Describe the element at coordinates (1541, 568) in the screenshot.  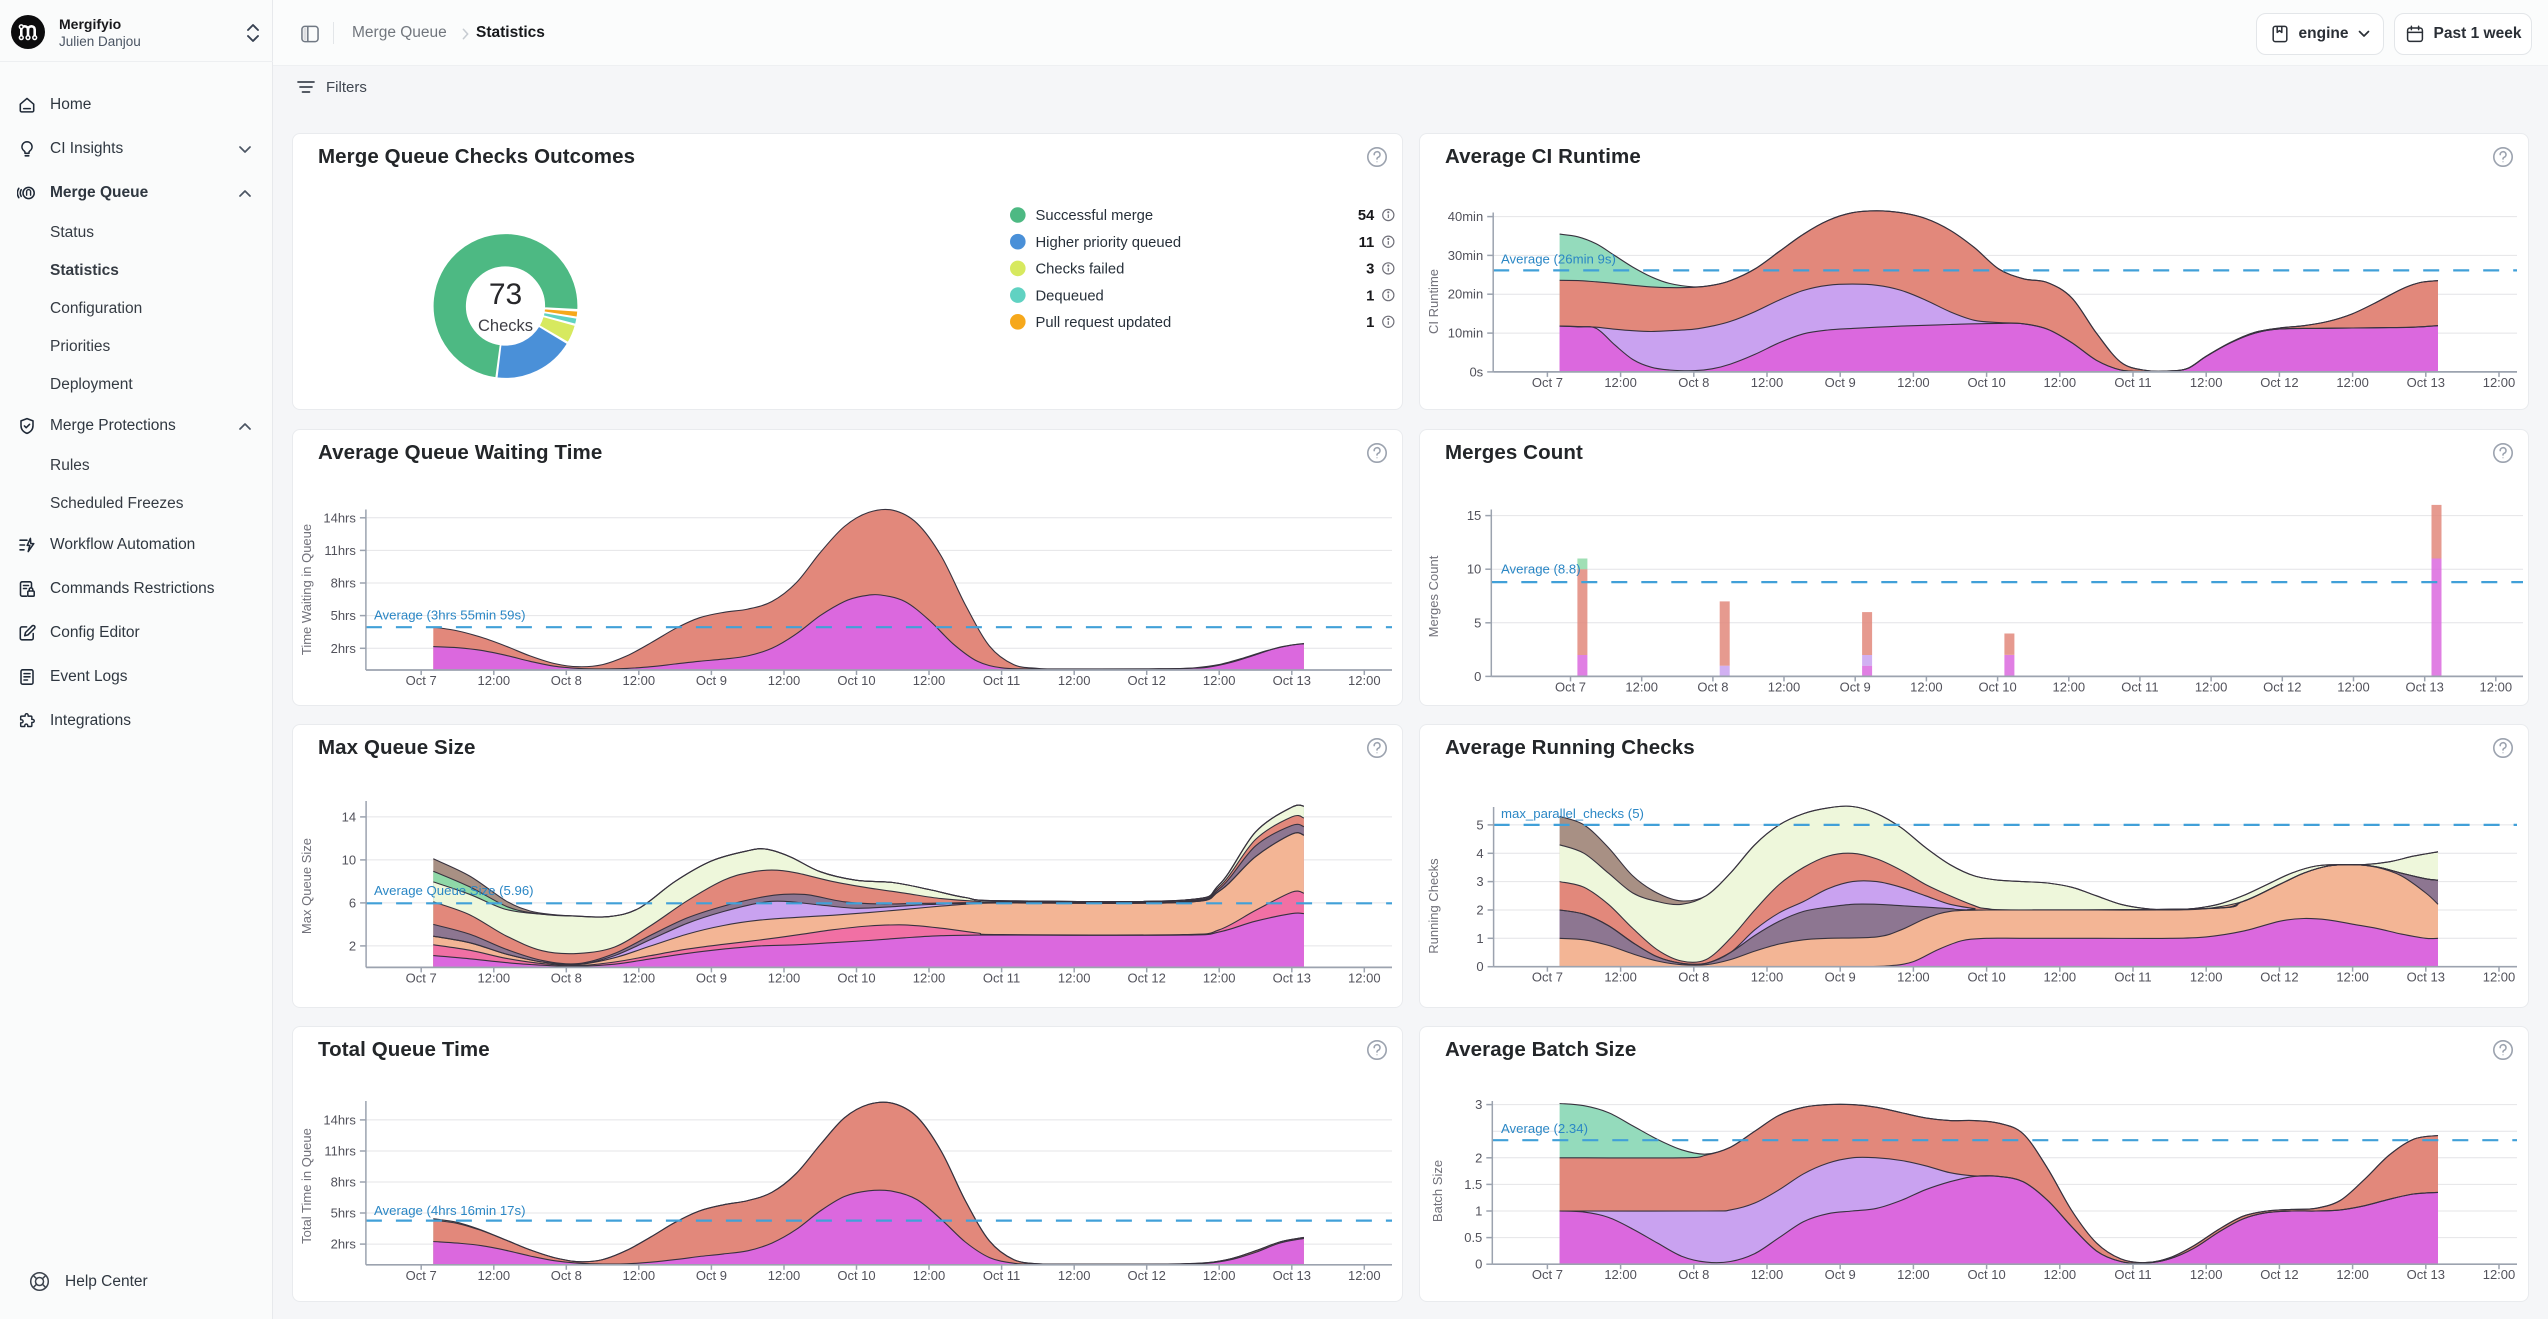
I see `svg-text: Average (8.8)` at that location.